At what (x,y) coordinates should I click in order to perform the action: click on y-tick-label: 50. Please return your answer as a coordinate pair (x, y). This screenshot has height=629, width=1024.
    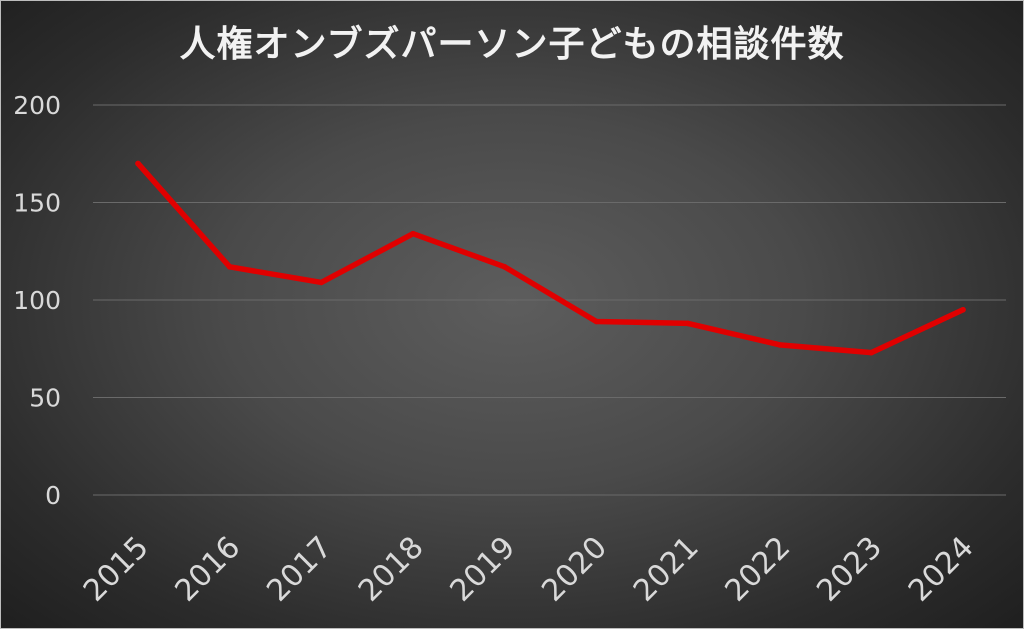
    Looking at the image, I should click on (45, 398).